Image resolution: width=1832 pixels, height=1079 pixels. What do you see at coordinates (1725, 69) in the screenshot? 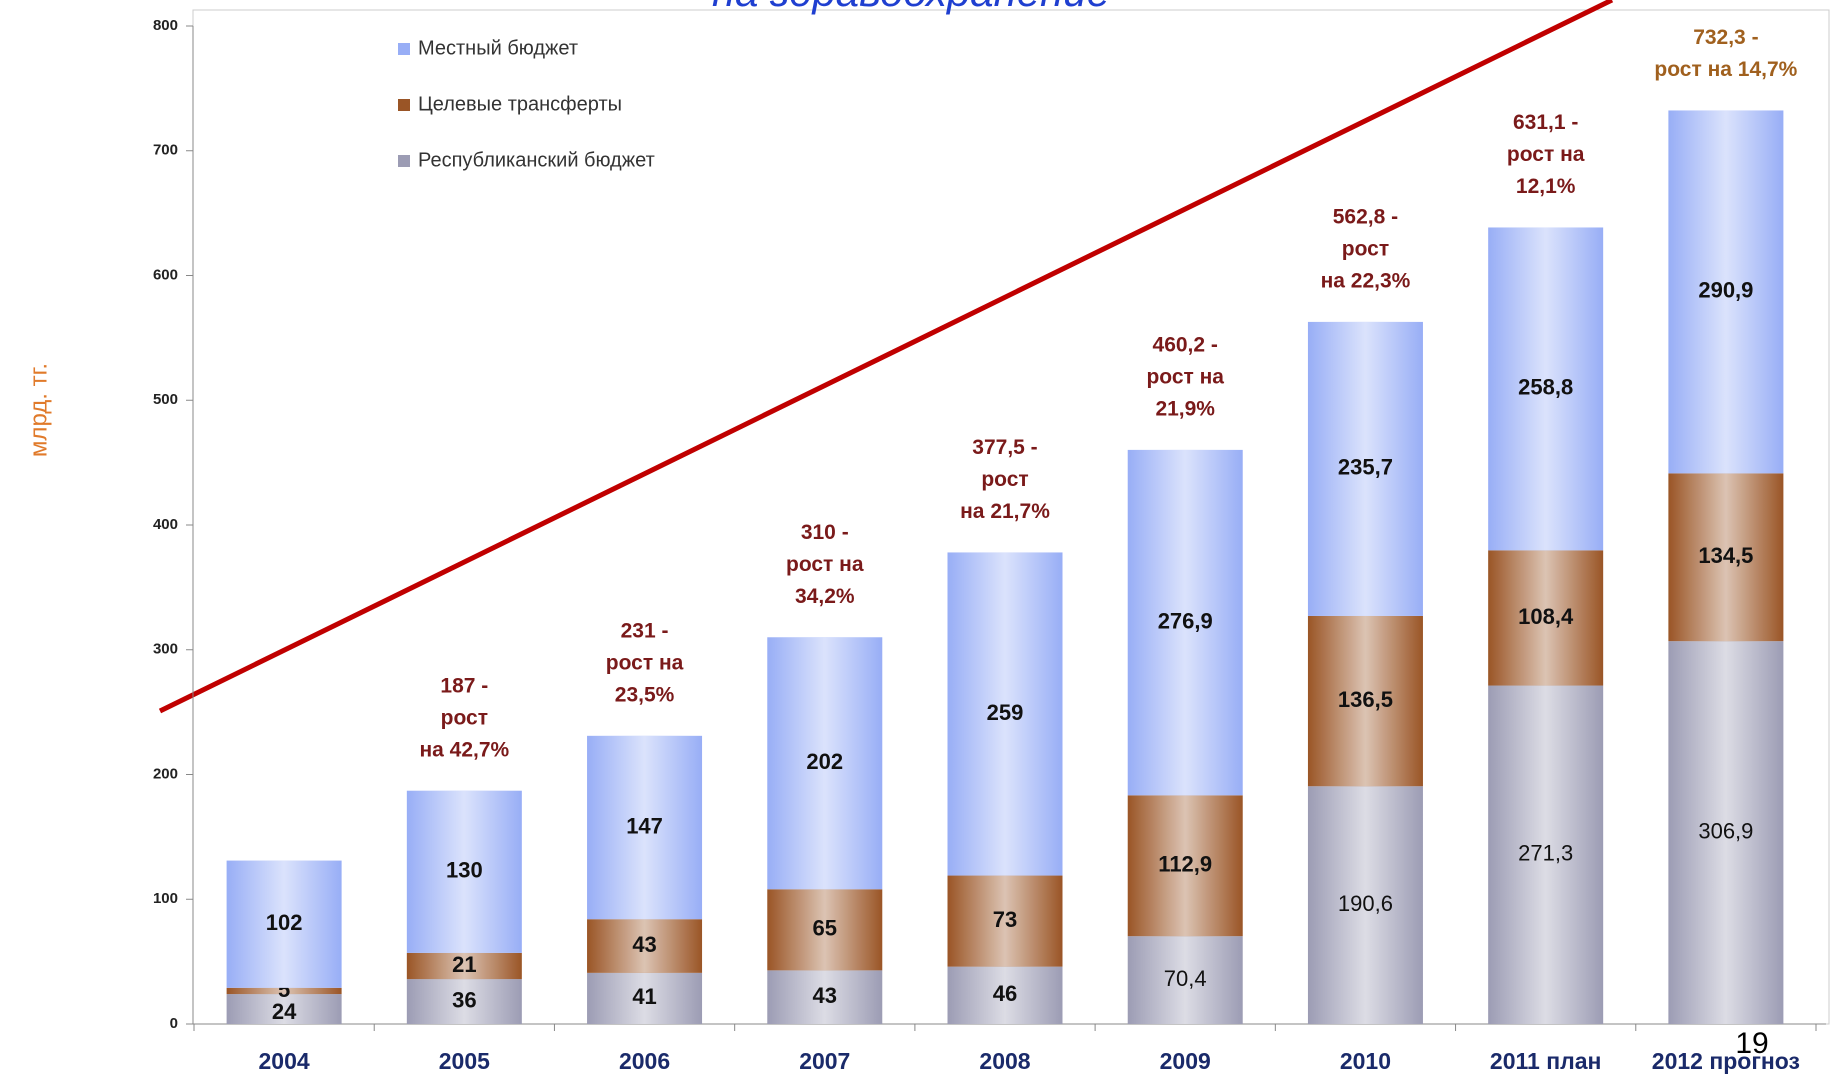
I see `growth-annotation: рост на 14,7%` at bounding box center [1725, 69].